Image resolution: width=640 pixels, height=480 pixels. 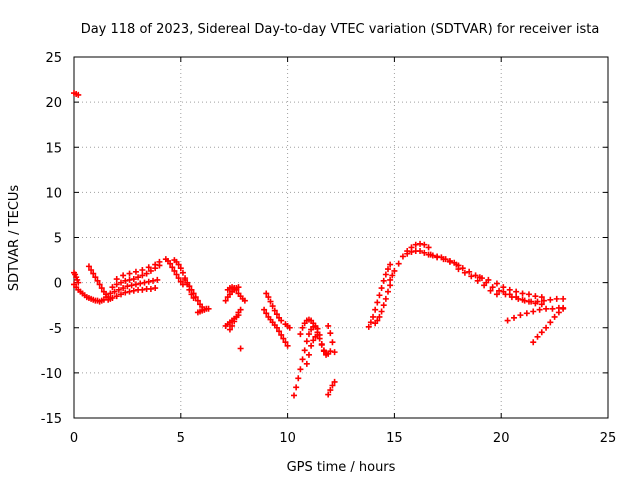 I want to click on x-tick-label: 25, so click(x=608, y=438).